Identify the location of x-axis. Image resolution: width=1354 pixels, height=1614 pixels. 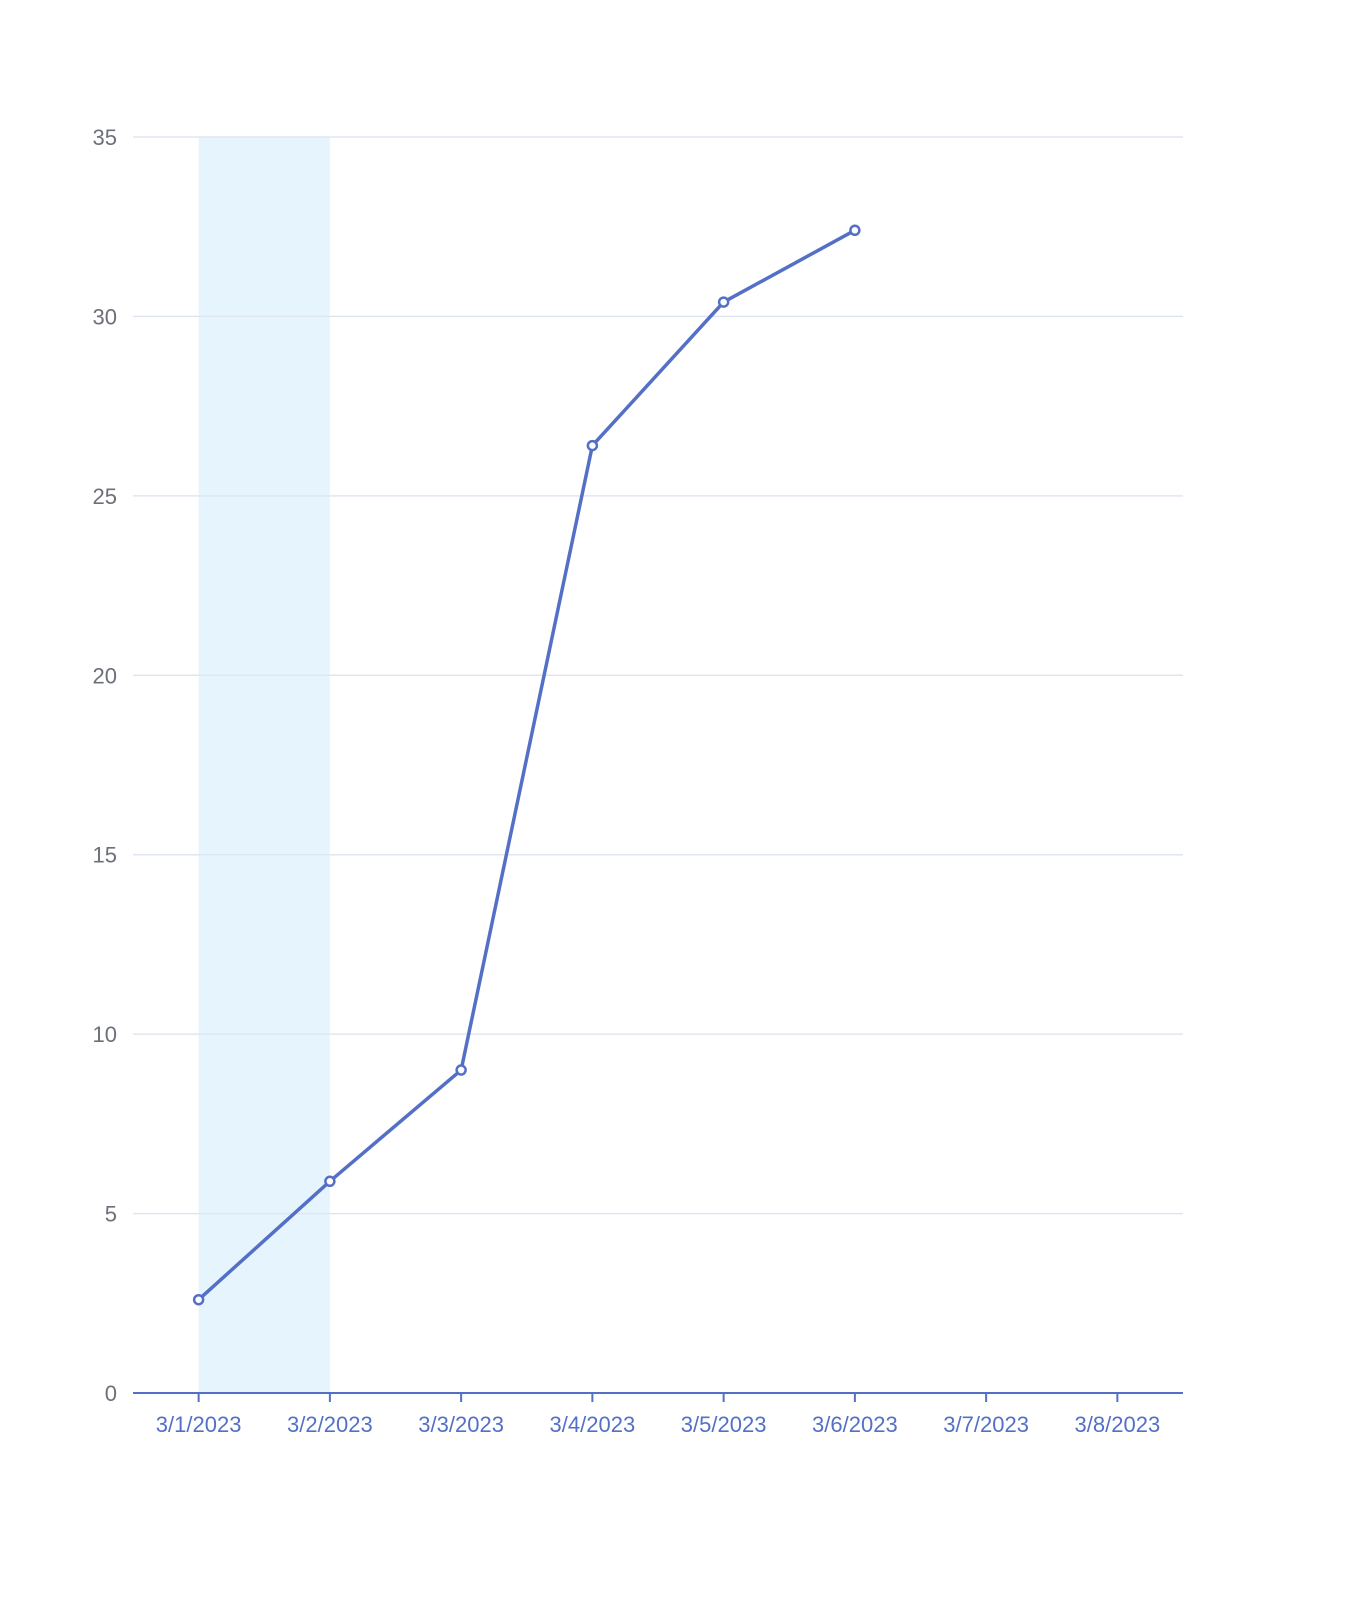
(658, 1397).